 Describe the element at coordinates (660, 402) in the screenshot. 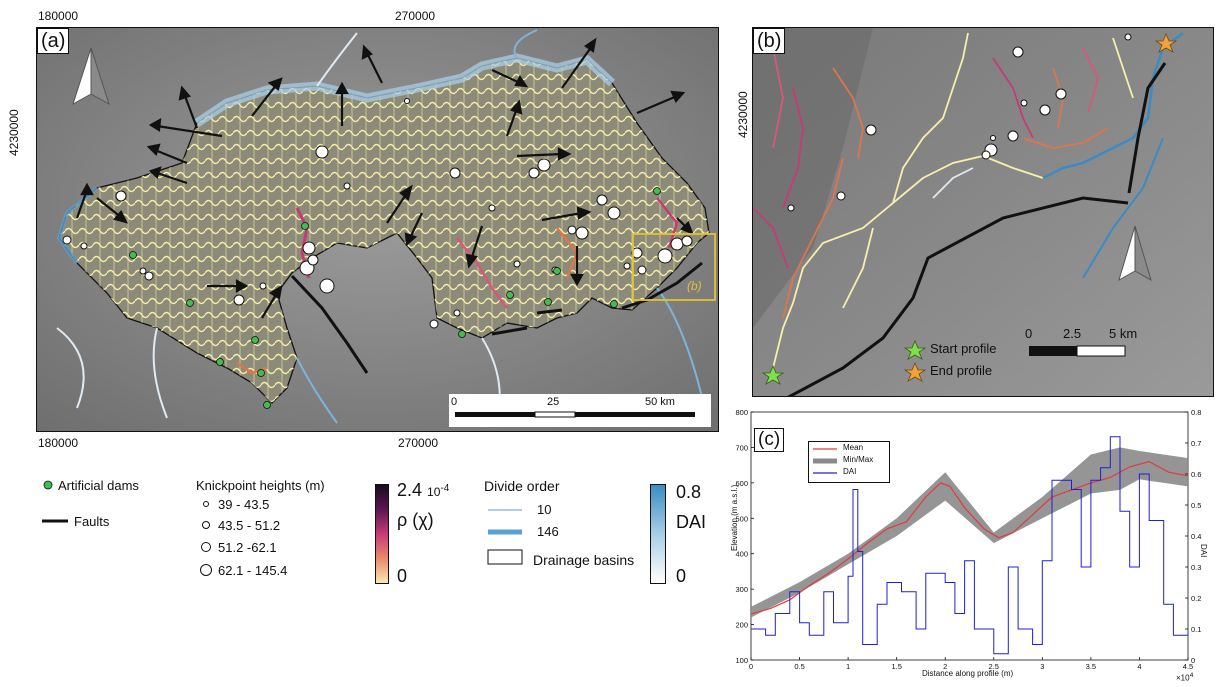

I see `scalebar-a-tick-50: 50 km` at that location.